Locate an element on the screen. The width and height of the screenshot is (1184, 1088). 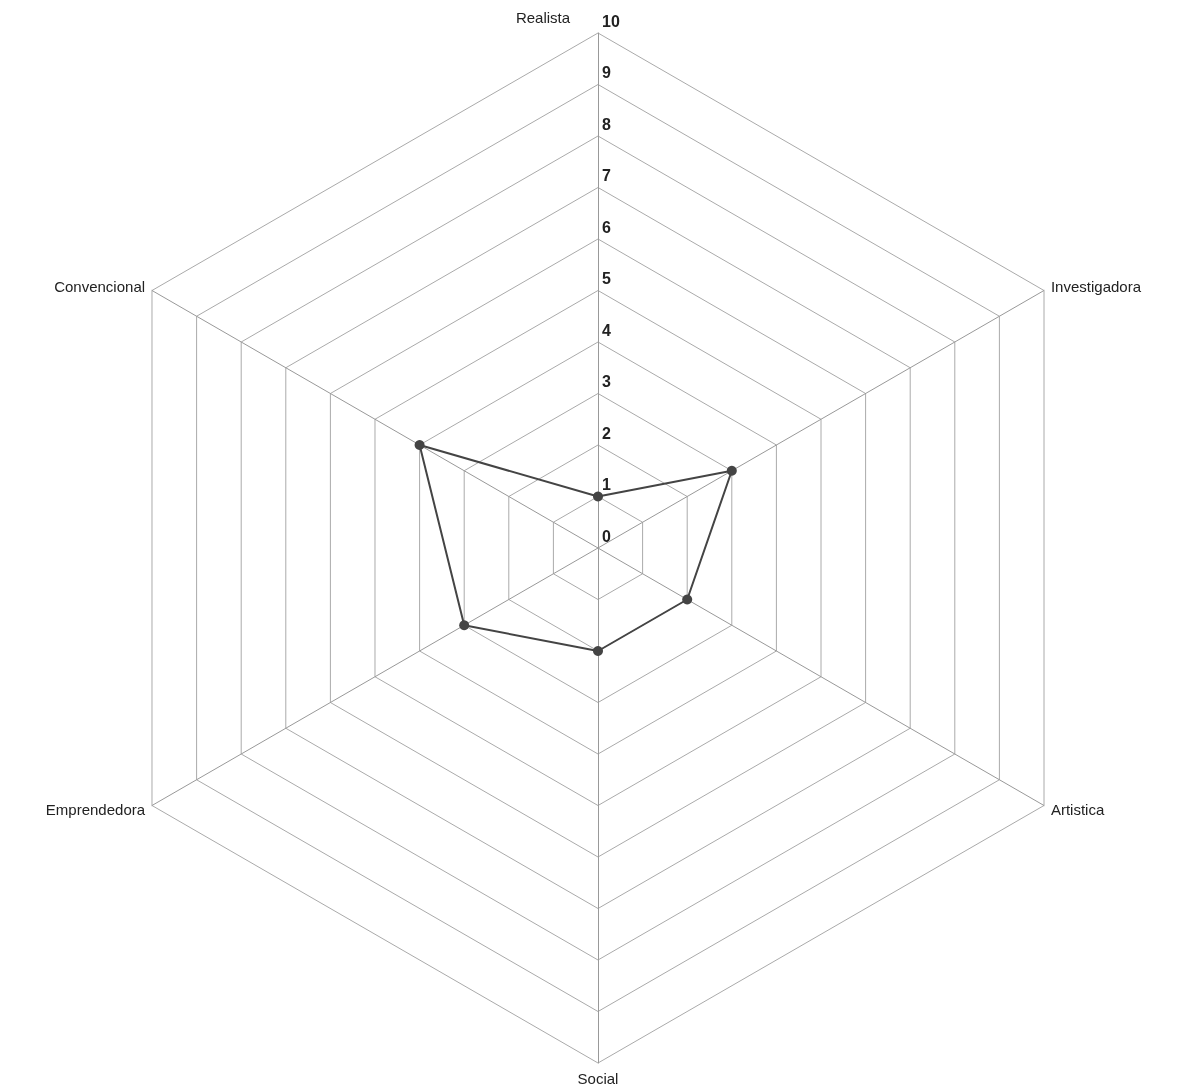
y-tick-label: 5 is located at coordinates (606, 278).